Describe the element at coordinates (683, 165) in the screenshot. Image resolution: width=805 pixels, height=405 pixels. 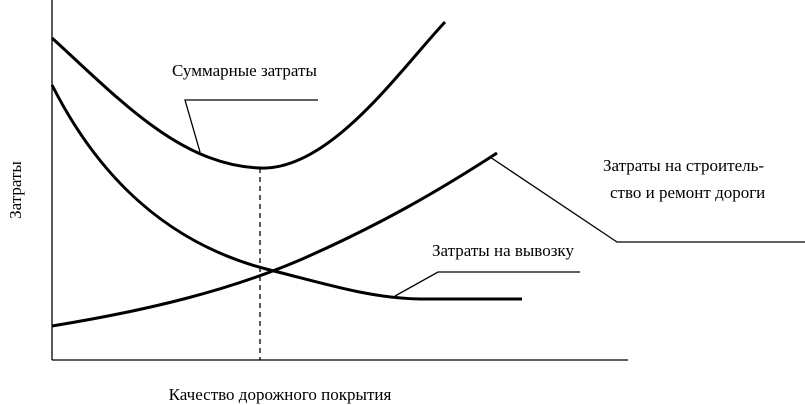
I see `curve-label: Затраты на строитель-` at that location.